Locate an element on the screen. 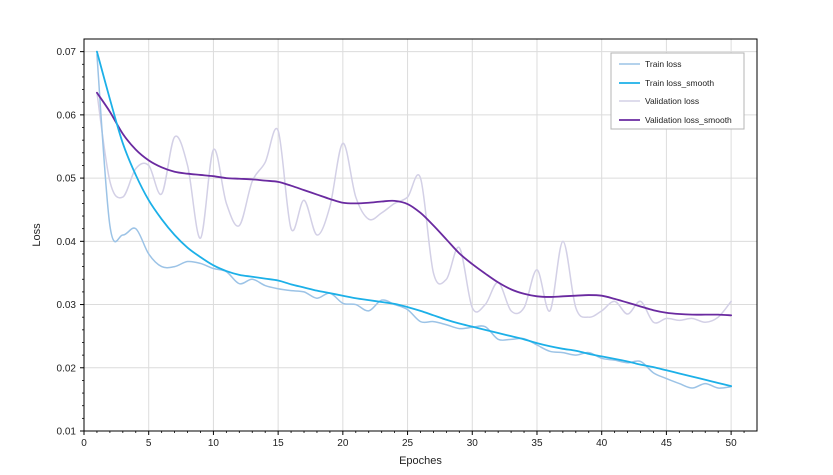 Image resolution: width=833 pixels, height=475 pixels. legend-label-train-loss-smooth: Train loss_smooth is located at coordinates (679, 83).